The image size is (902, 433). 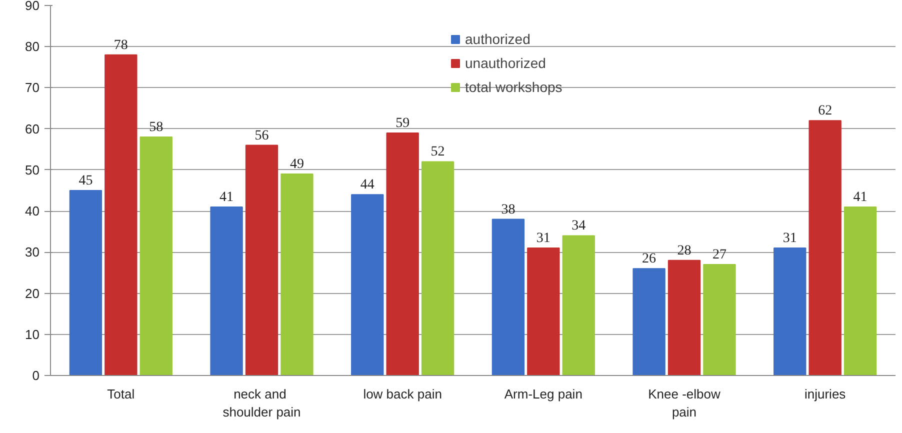 I want to click on data-label: 59, so click(x=403, y=123).